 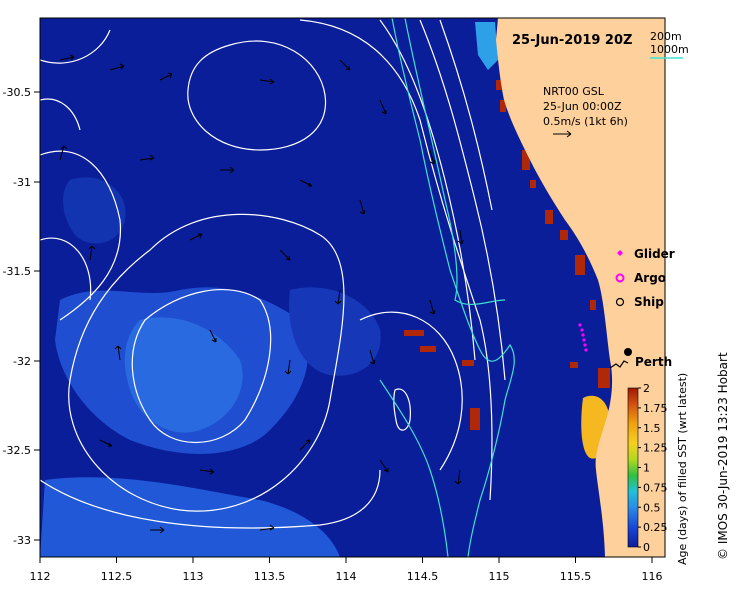 I want to click on colorbar-ramp, so click(x=633, y=467).